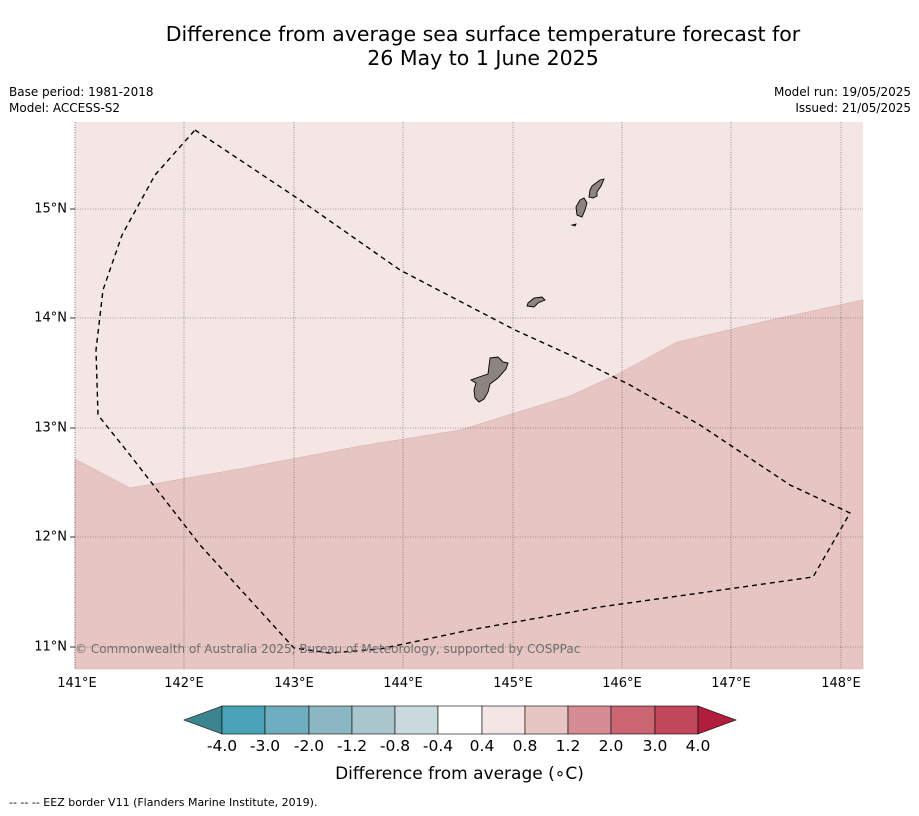 Image resolution: width=919 pixels, height=816 pixels. Describe the element at coordinates (294, 683) in the screenshot. I see `lon-label-143e: 143°E` at that location.